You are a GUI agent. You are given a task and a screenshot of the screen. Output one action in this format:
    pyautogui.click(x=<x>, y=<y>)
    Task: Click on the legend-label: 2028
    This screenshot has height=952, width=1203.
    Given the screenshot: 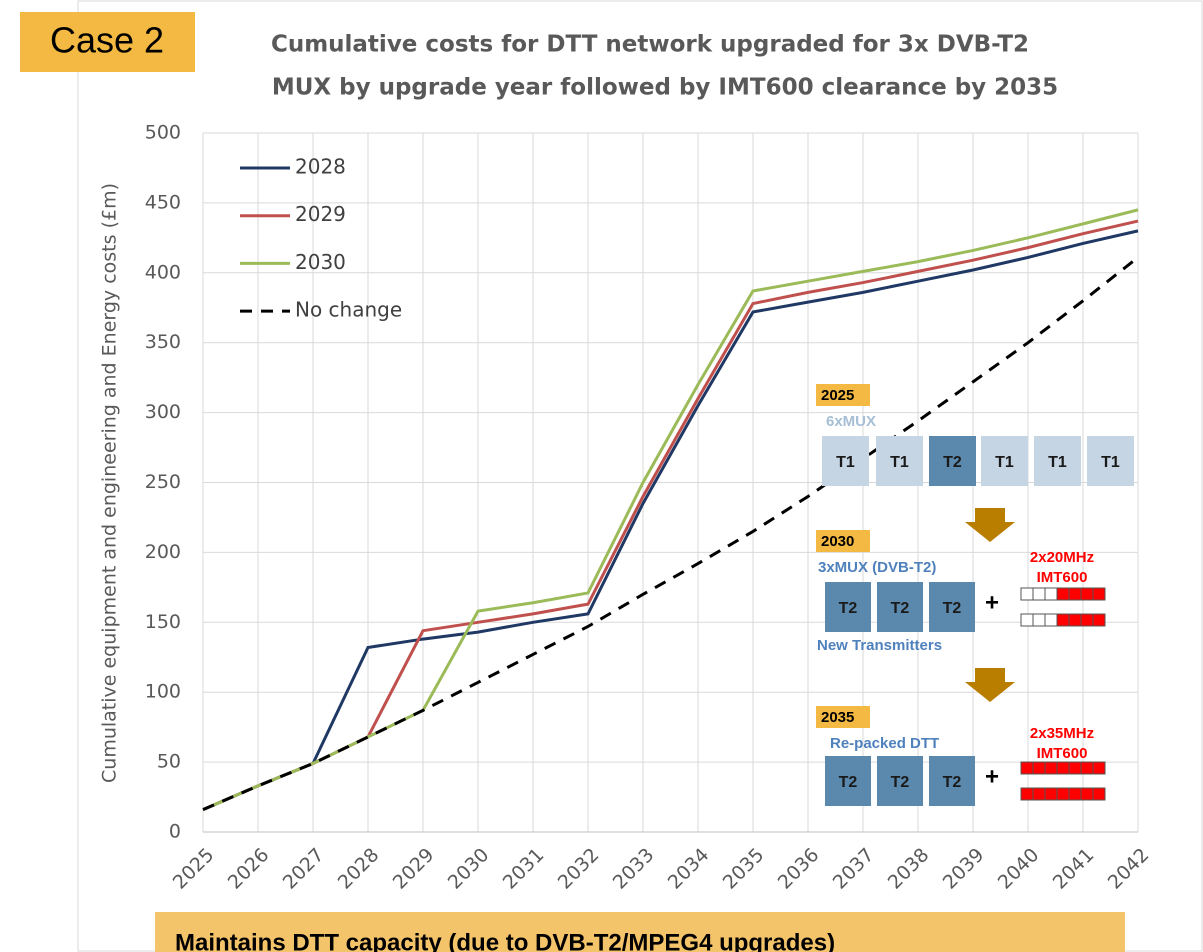 What is the action you would take?
    pyautogui.click(x=320, y=167)
    